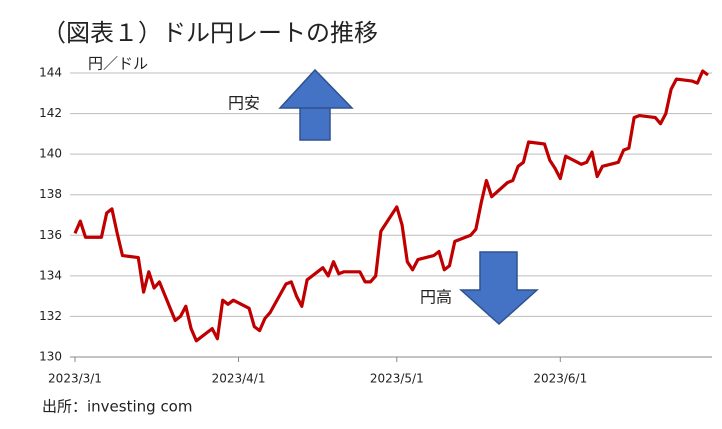 This screenshot has height=429, width=722. What do you see at coordinates (50, 316) in the screenshot?
I see `y-tick-label: 132` at bounding box center [50, 316].